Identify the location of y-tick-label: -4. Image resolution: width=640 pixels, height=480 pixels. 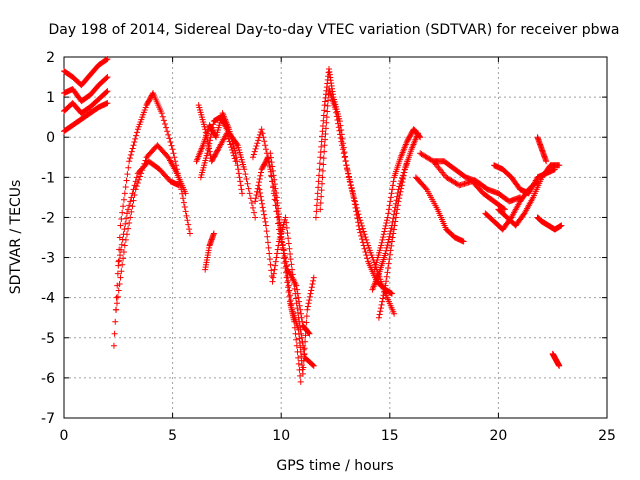
(48, 299).